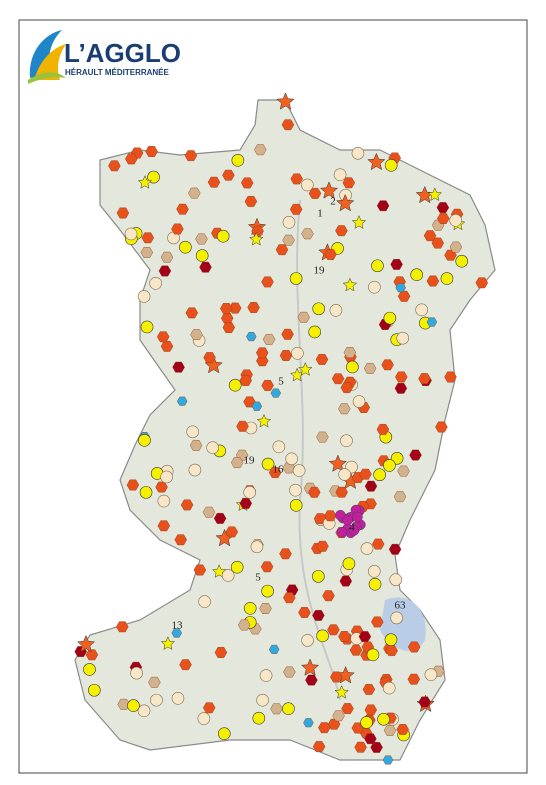  What do you see at coordinates (117, 72) in the screenshot?
I see `logo-subtitle: HÉRAULT MÉDITERRANÉE` at bounding box center [117, 72].